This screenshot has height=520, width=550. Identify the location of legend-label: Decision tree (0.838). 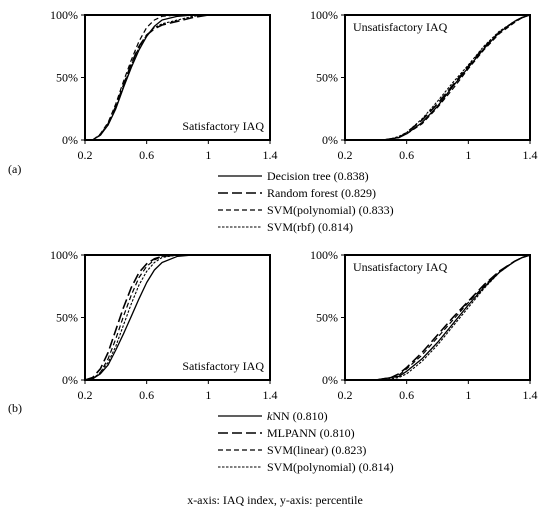
(318, 176).